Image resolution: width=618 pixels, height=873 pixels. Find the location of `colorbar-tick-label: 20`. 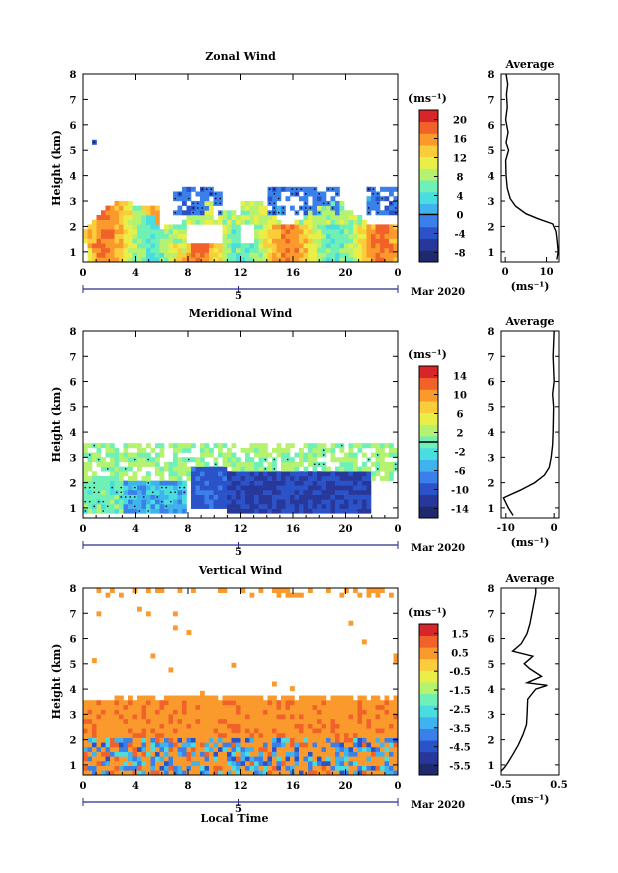

colorbar-tick-label: 20 is located at coordinates (460, 121).